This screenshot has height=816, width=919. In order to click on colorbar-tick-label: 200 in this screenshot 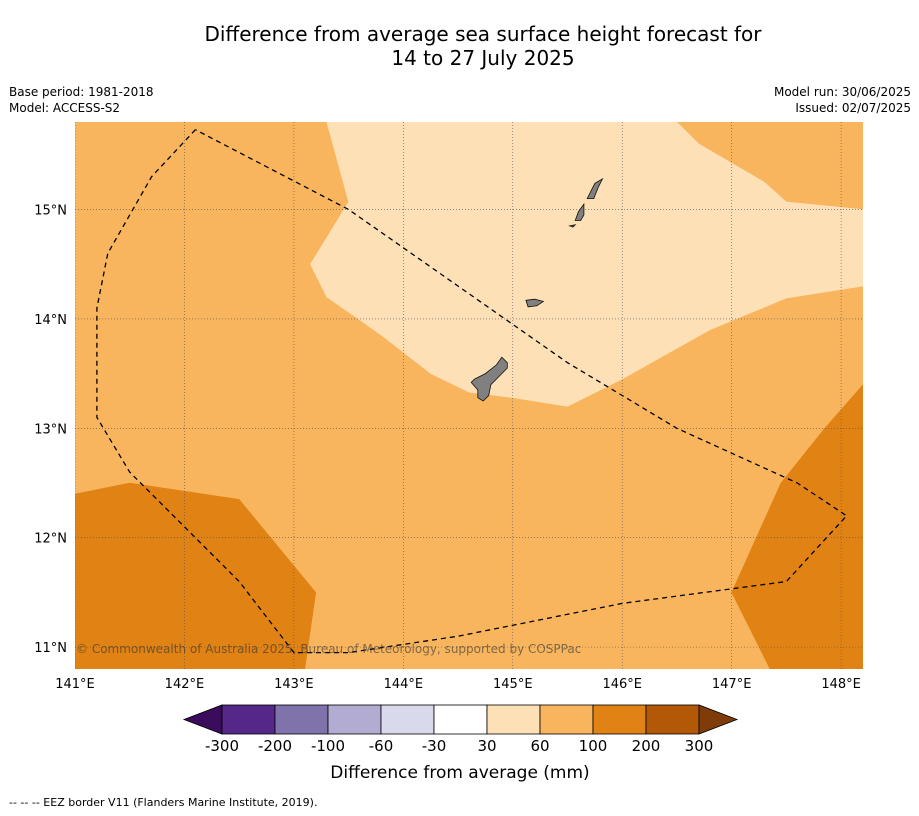, I will do `click(646, 746)`.